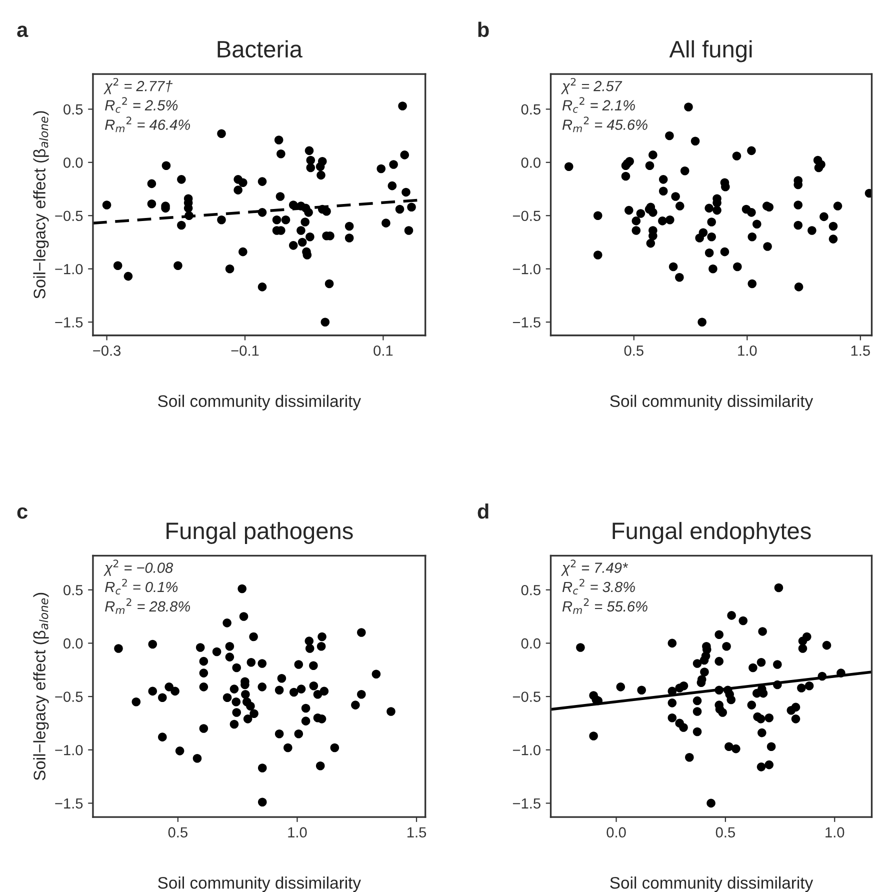 The width and height of the screenshot is (877, 892). I want to click on chart-title: Fungal pathogens, so click(259, 533).